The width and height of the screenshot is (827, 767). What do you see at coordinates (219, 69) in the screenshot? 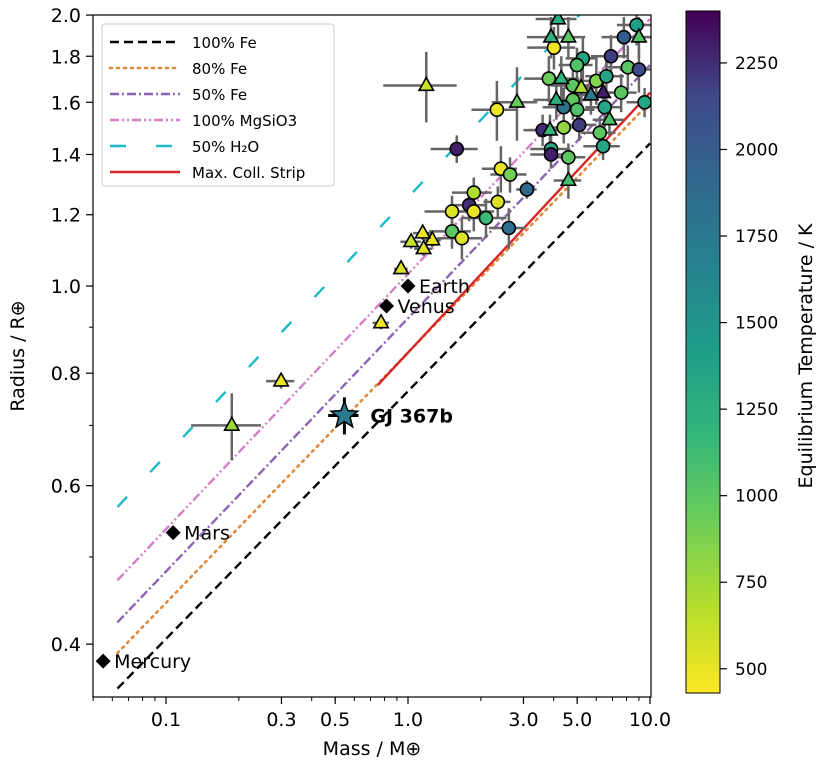
I see `legend-label: 80% Fe` at bounding box center [219, 69].